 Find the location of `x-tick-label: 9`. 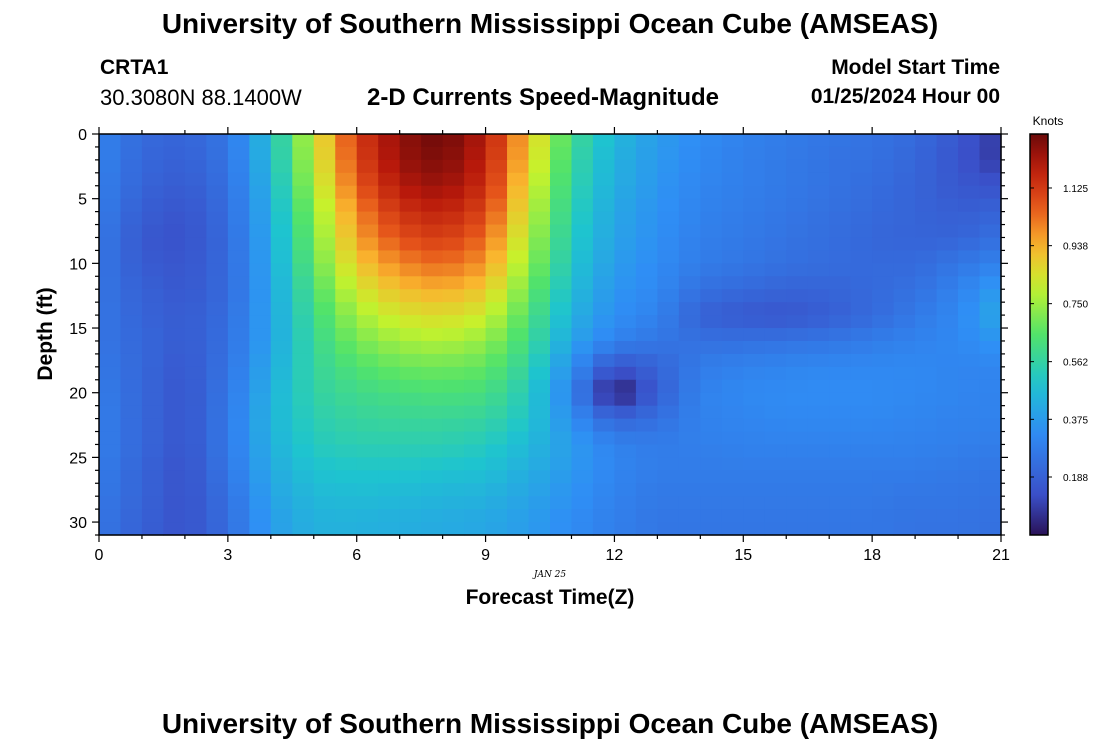

x-tick-label: 9 is located at coordinates (485, 555).